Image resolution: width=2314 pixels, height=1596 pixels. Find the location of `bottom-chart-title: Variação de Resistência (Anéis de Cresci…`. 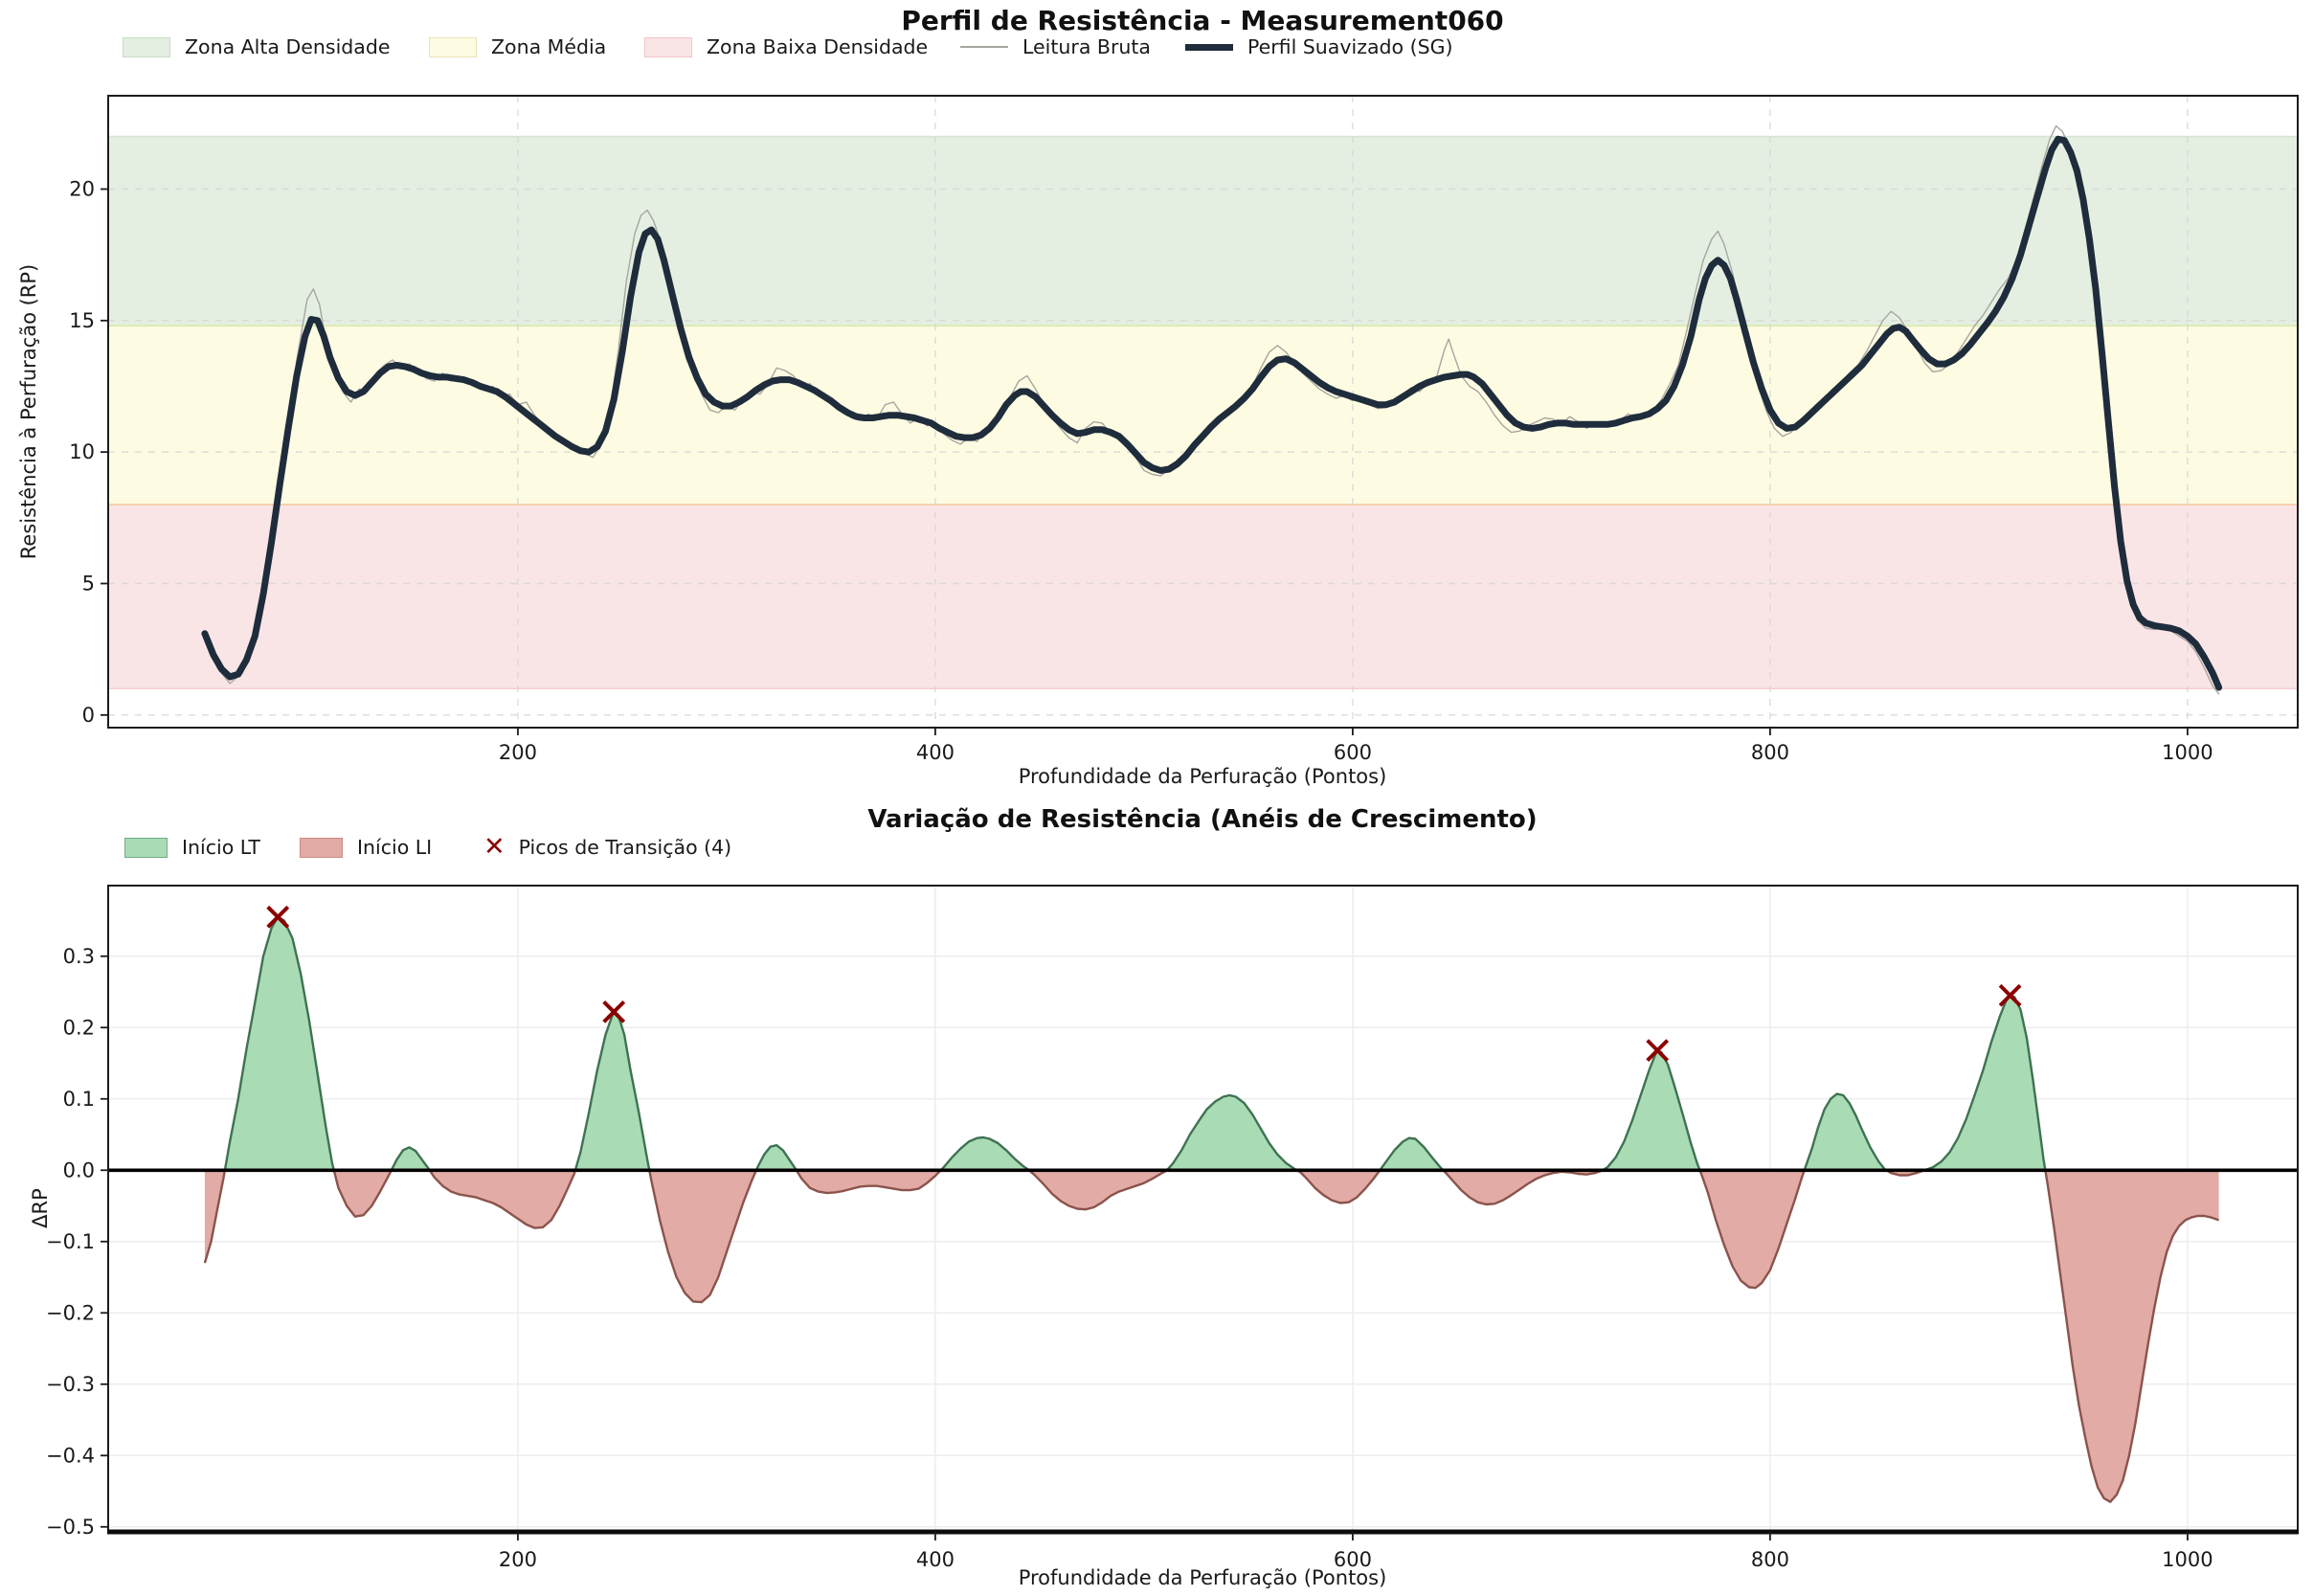

bottom-chart-title: Variação de Resistência (Anéis de Cresci… is located at coordinates (1202, 819).